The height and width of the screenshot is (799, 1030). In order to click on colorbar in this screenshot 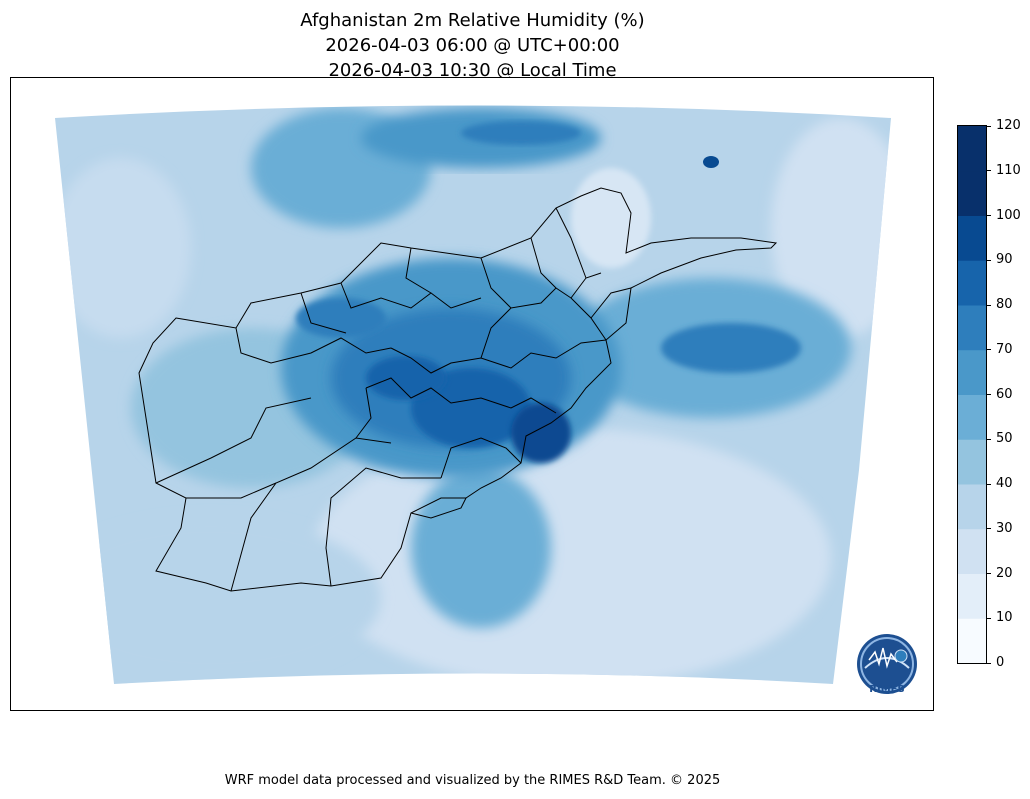, I will do `click(972, 394)`.